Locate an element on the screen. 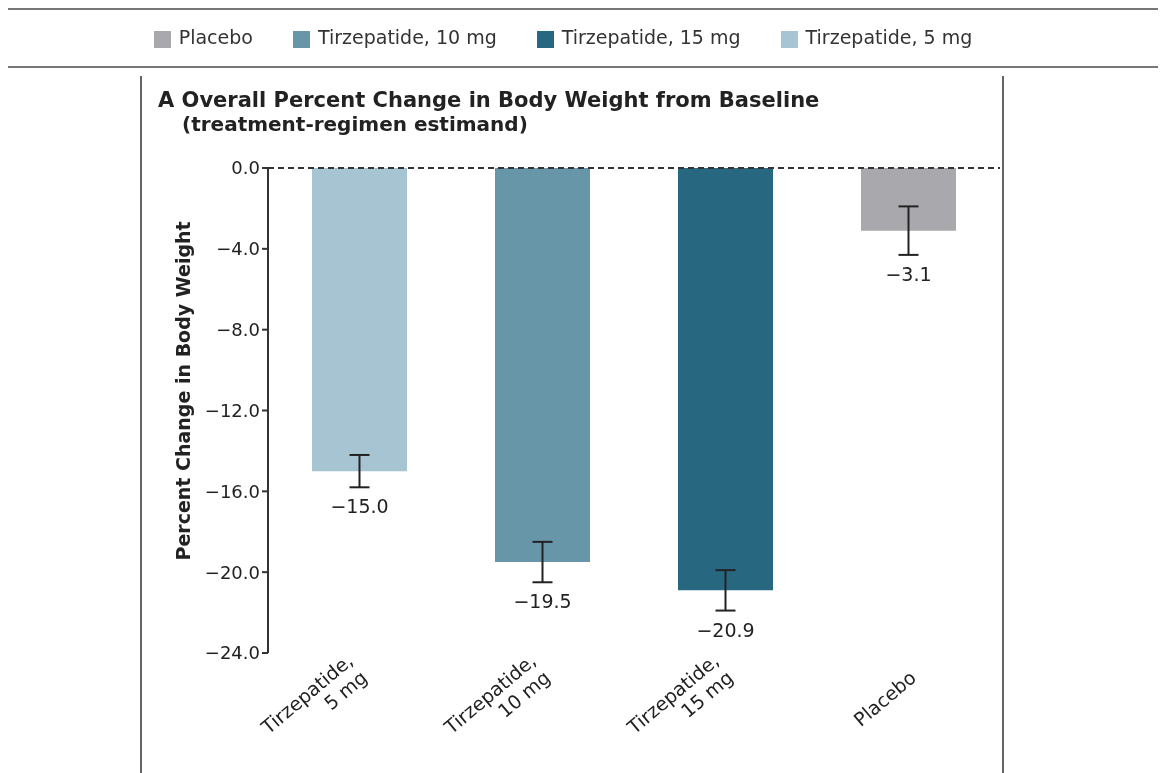 The width and height of the screenshot is (1166, 773). y-tick-label: −4.0 is located at coordinates (238, 249).